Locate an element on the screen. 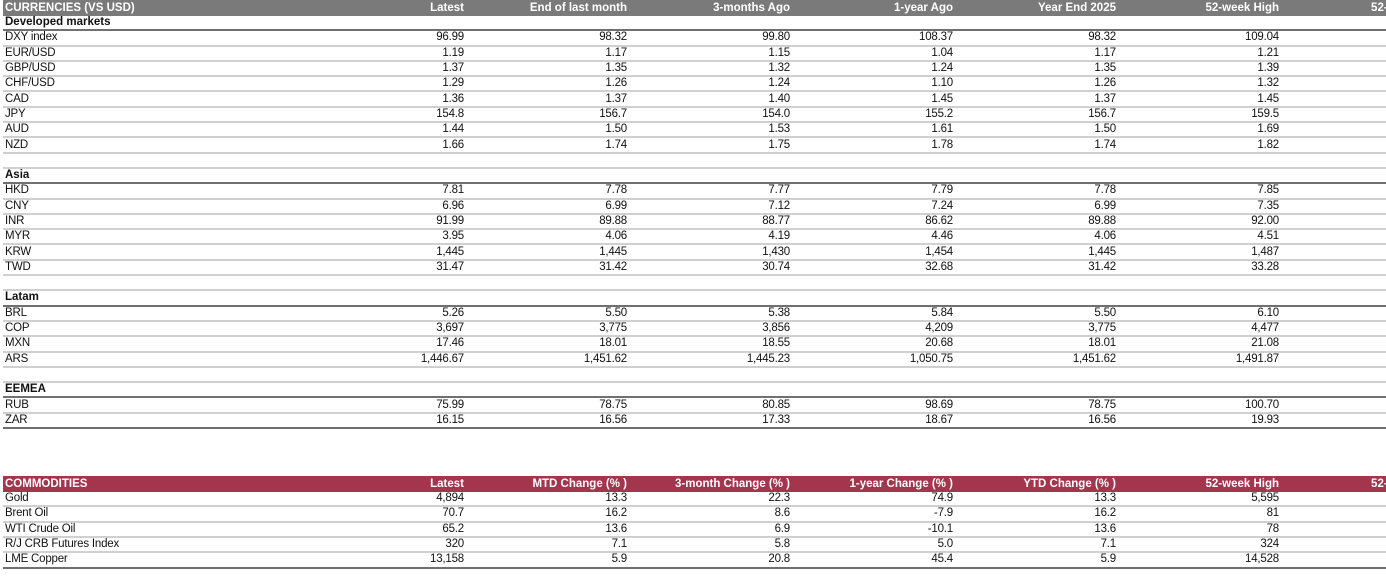 This screenshot has height=581, width=1386. row-label: JPY is located at coordinates (153, 115).